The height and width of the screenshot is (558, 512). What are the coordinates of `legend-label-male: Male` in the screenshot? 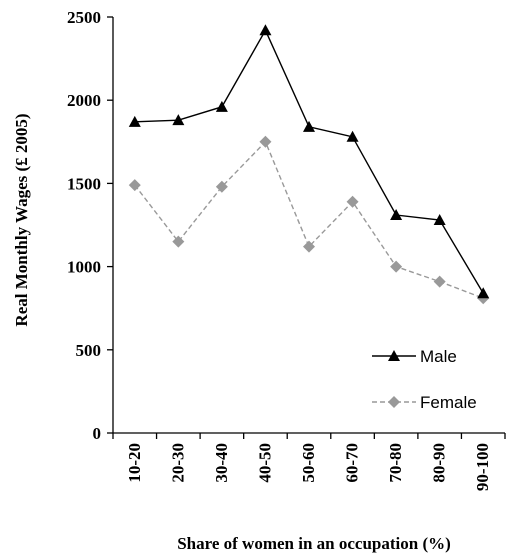 It's located at (438, 356).